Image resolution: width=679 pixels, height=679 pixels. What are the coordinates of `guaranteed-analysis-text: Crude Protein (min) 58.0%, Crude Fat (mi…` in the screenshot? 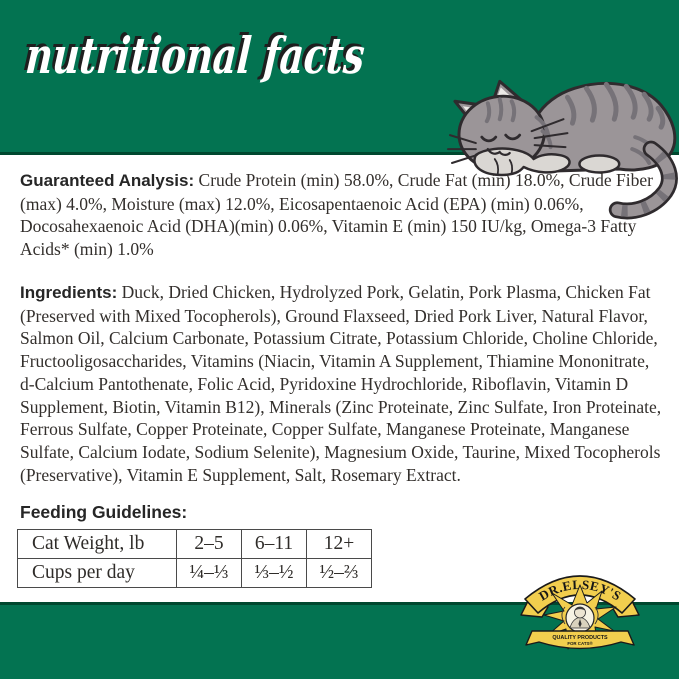 It's located at (336, 215).